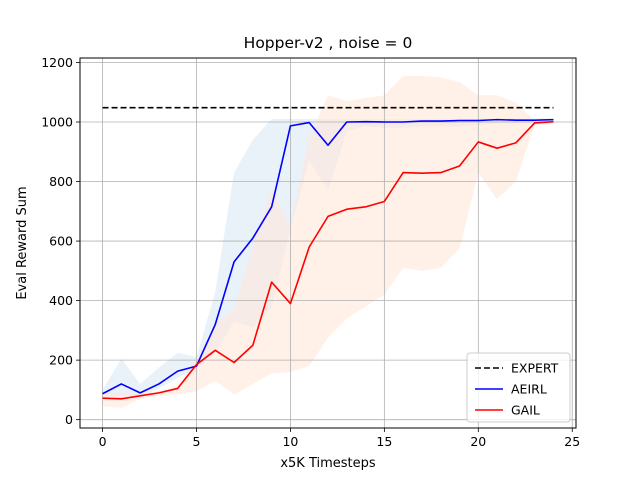 Image resolution: width=640 pixels, height=480 pixels. What do you see at coordinates (61, 241) in the screenshot?
I see `y-tick-label: 600` at bounding box center [61, 241].